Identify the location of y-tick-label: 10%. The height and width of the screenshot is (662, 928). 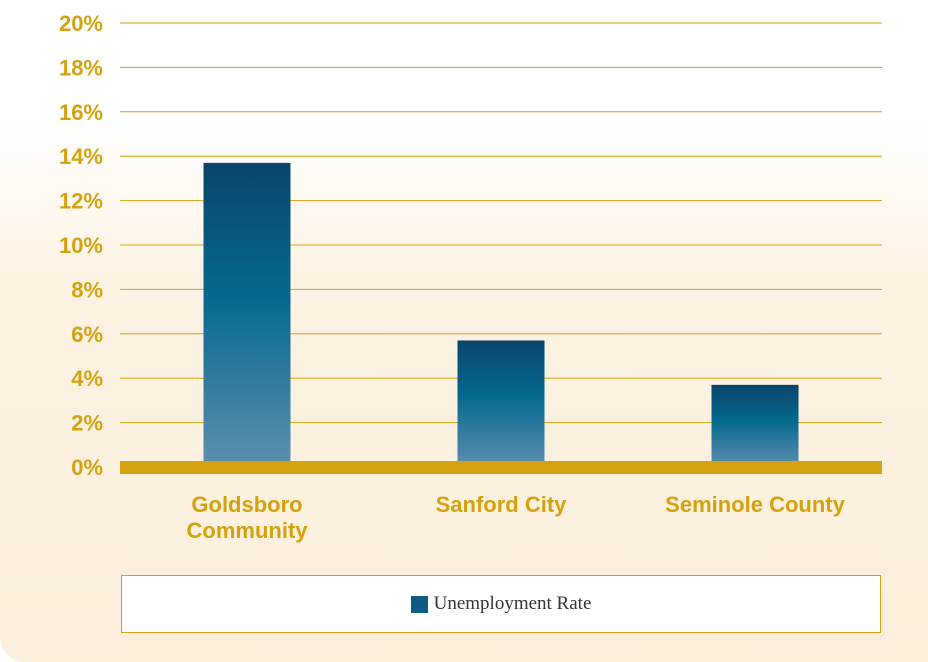
(81, 245).